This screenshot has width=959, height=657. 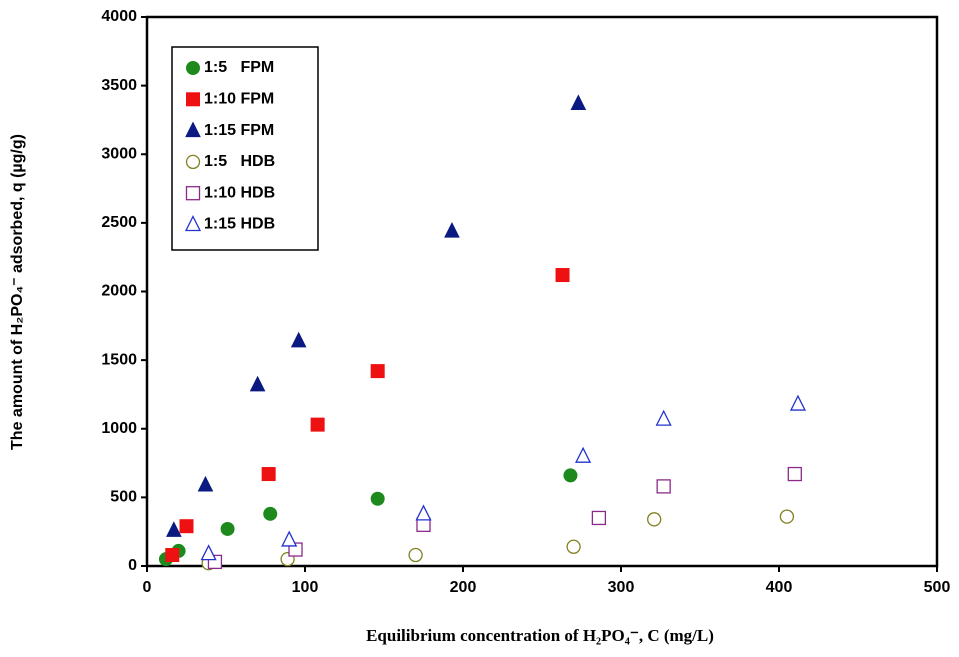 What do you see at coordinates (119, 85) in the screenshot?
I see `y-tick-label: 3500` at bounding box center [119, 85].